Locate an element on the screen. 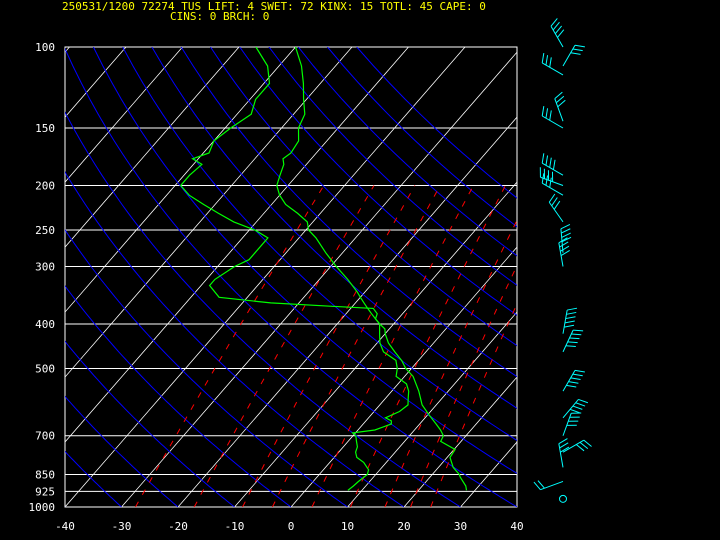 The width and height of the screenshot is (720, 540). temp-label-0: 0 is located at coordinates (291, 526).